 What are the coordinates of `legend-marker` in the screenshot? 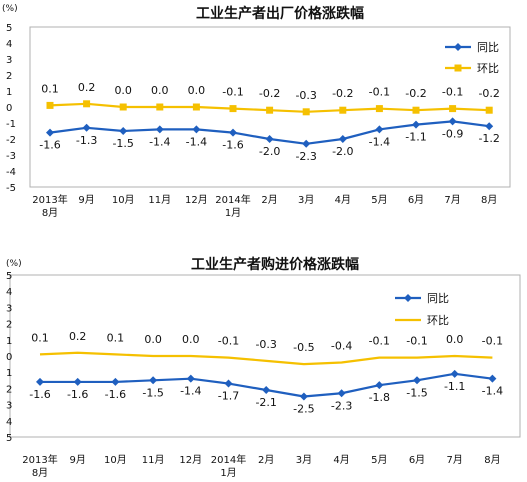 It's located at (458, 68).